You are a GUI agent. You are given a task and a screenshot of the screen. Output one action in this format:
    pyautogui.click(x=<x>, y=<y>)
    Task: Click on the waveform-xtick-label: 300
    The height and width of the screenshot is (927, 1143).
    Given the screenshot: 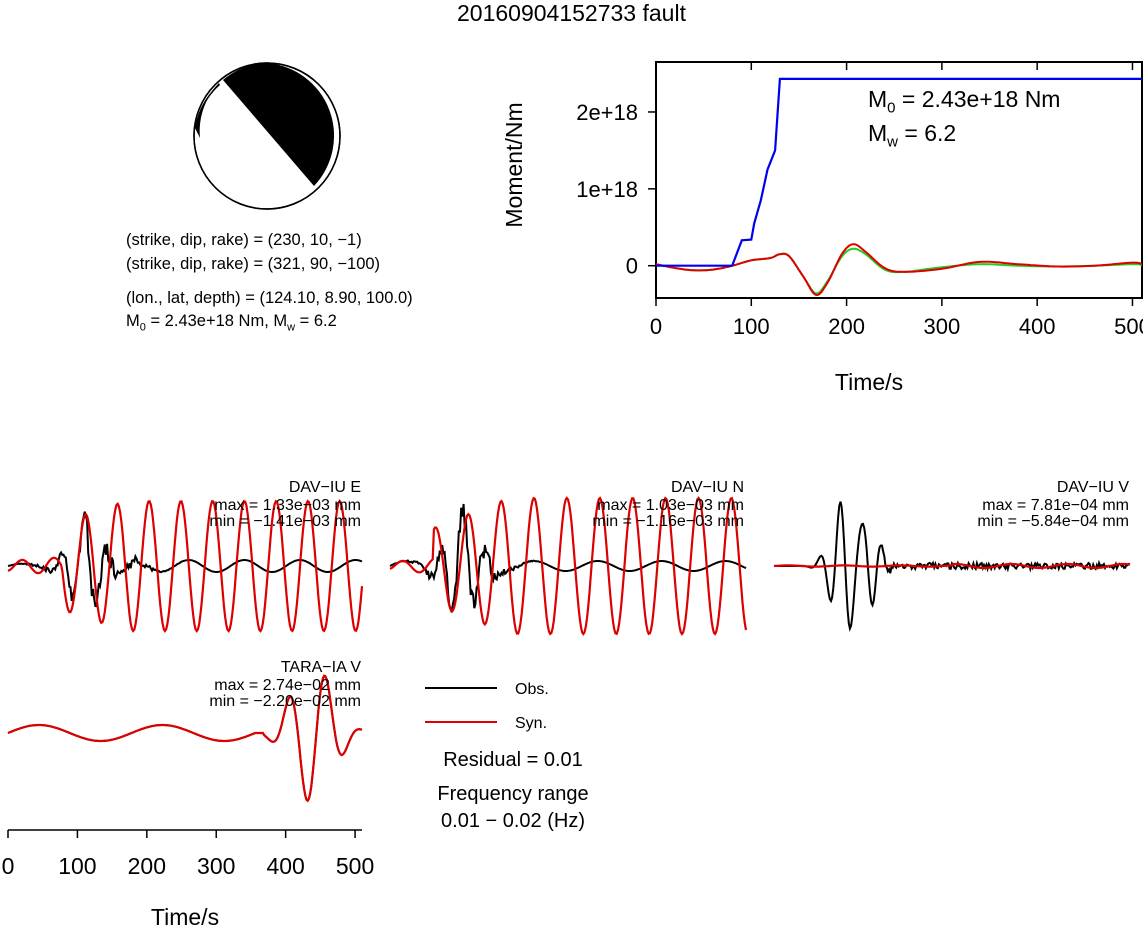 What is the action you would take?
    pyautogui.click(x=216, y=866)
    